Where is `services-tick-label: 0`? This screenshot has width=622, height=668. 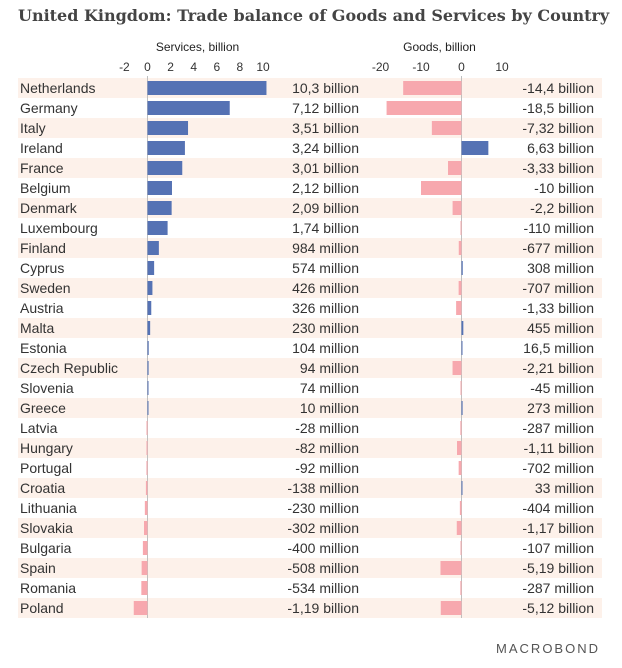 services-tick-label: 0 is located at coordinates (147, 67).